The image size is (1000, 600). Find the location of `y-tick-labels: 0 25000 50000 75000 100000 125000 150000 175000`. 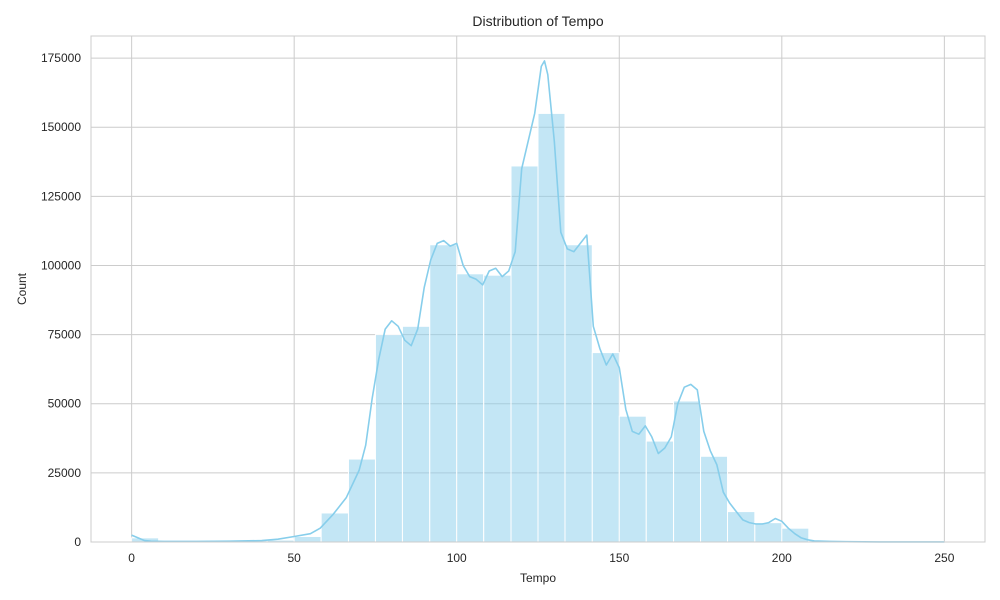

y-tick-labels: 0 25000 50000 75000 100000 125000 150000 175000 is located at coordinates (61, 300).